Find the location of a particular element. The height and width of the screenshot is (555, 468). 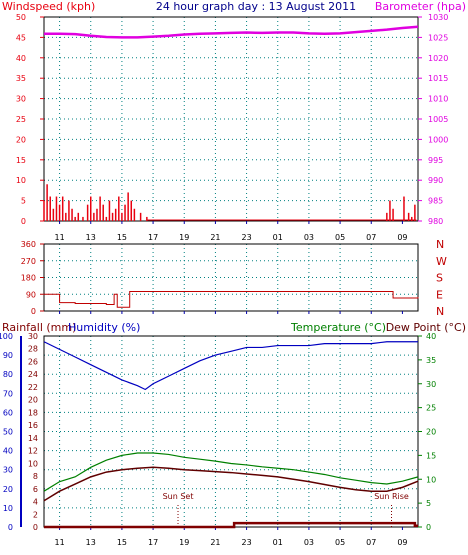

humidity-tick-label: 30 is located at coordinates (8, 470).